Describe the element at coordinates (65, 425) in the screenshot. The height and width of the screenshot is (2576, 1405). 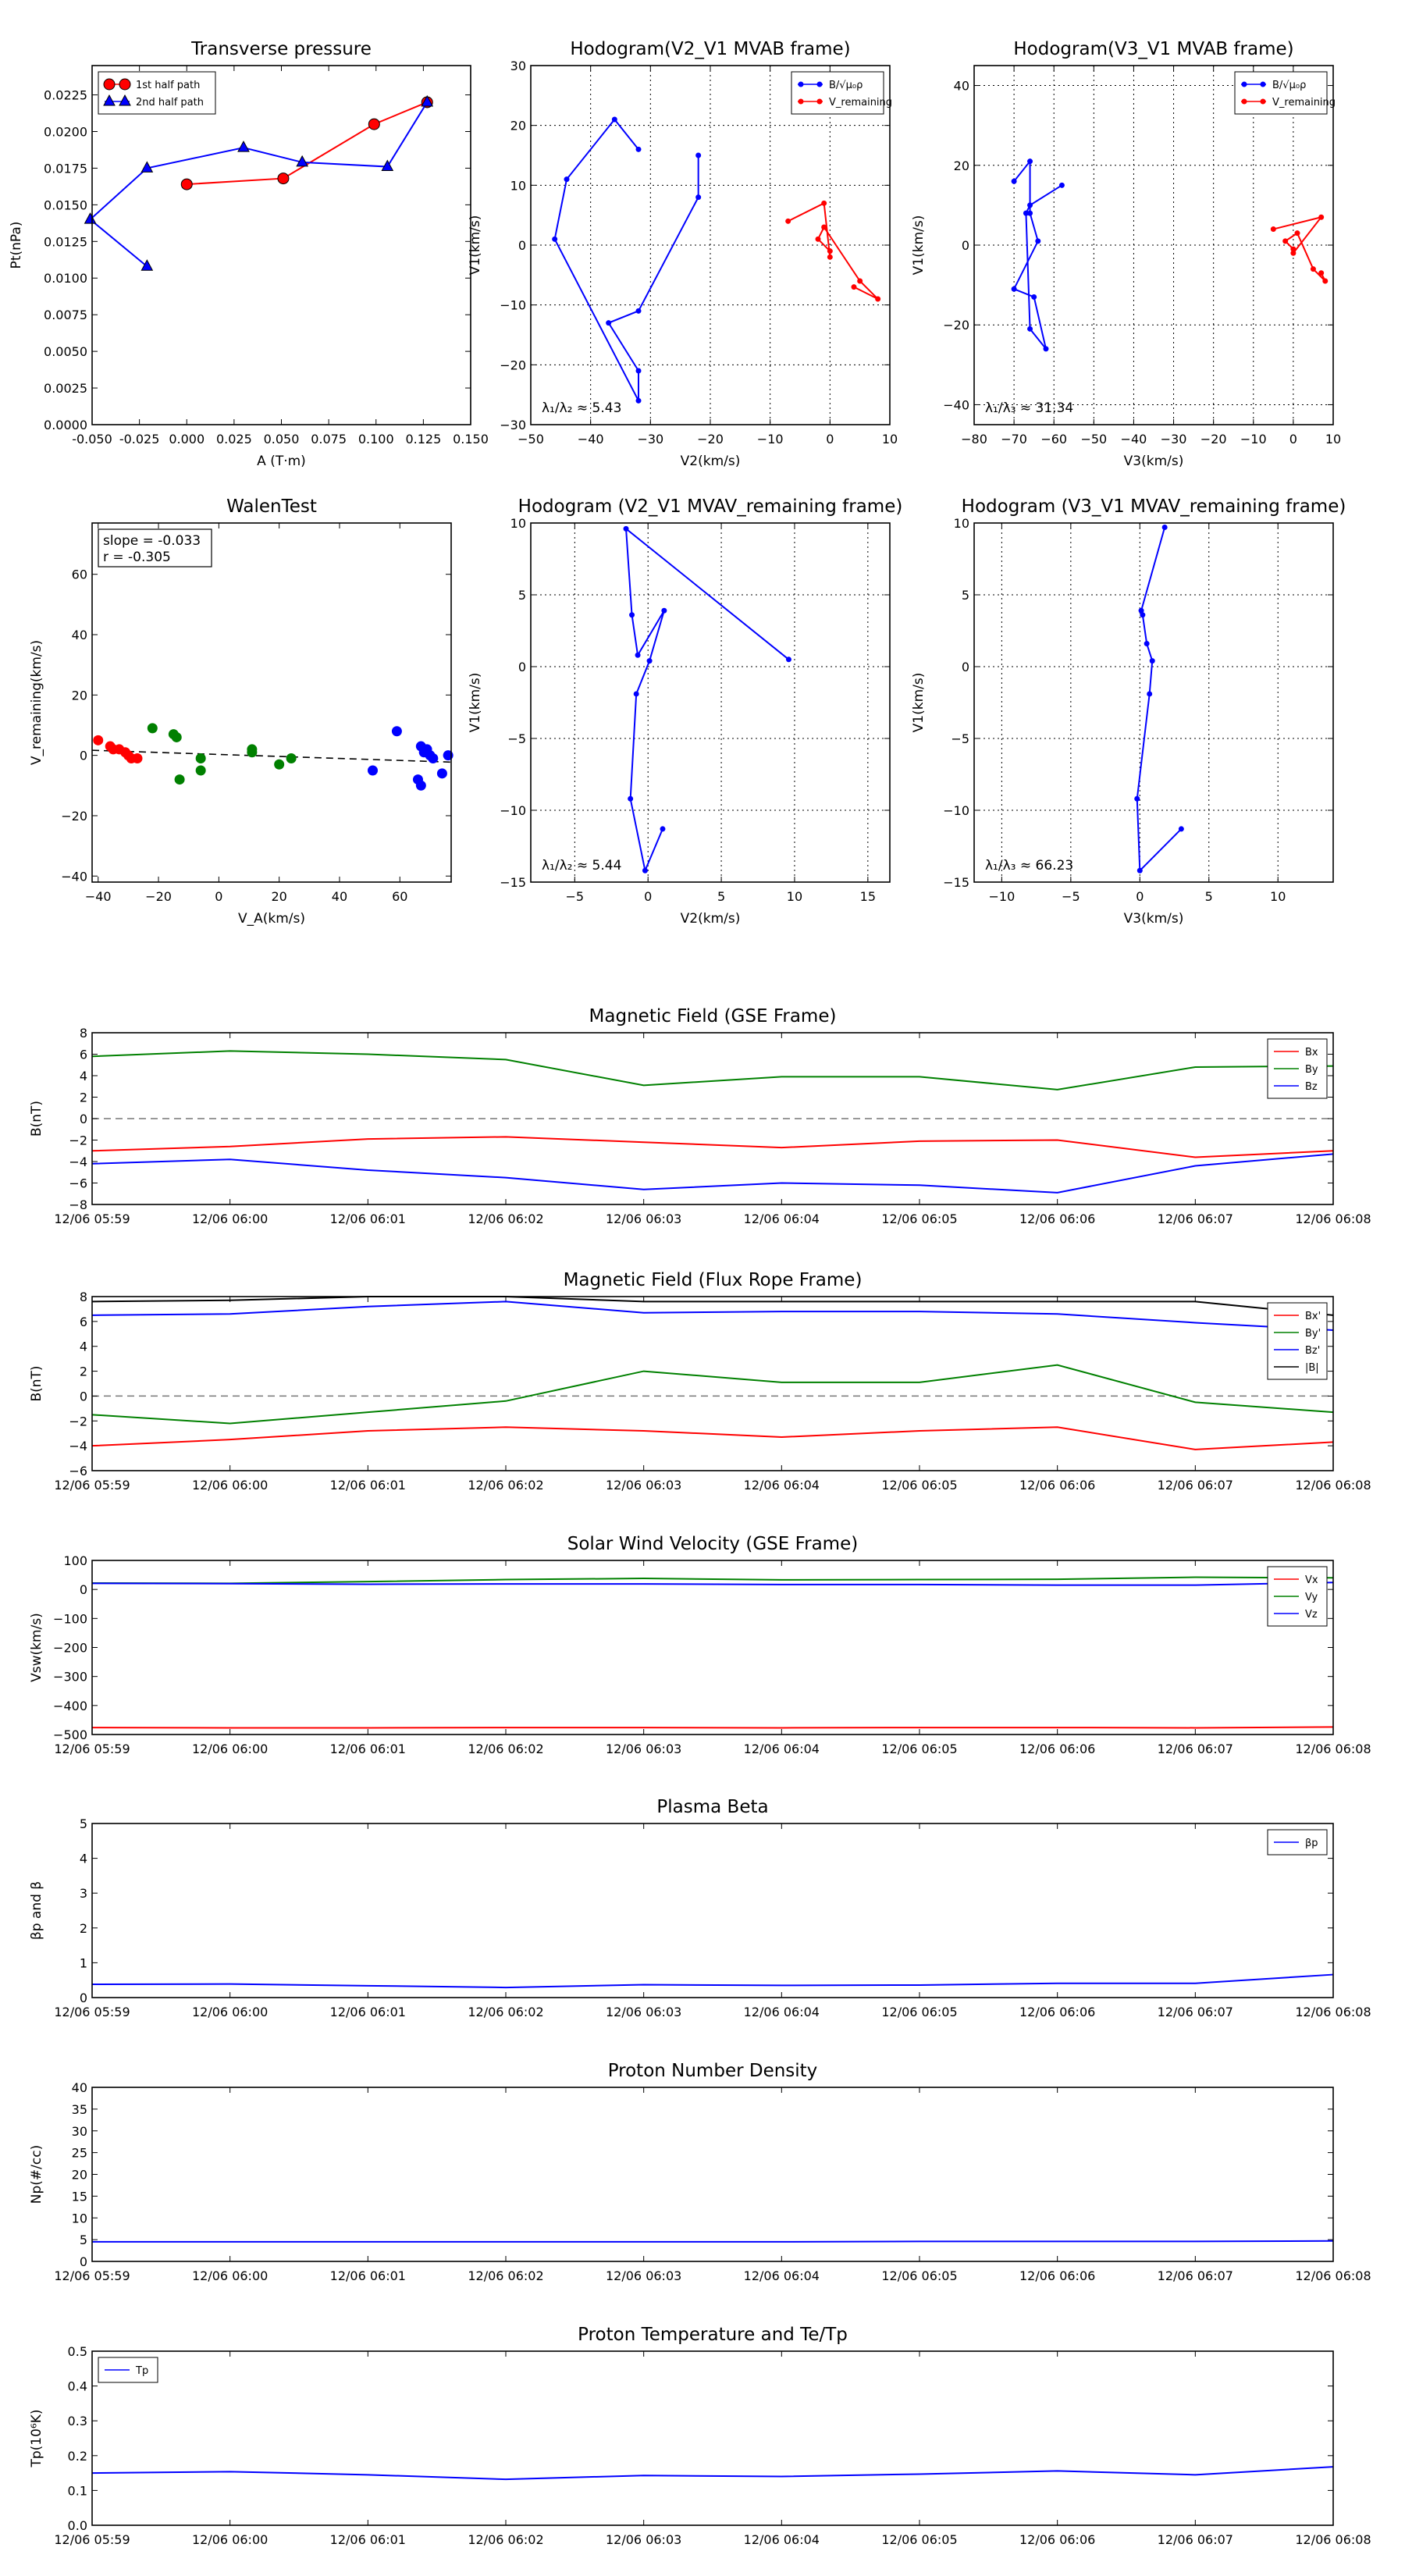
I see `y-tick-label: 0.0000` at that location.